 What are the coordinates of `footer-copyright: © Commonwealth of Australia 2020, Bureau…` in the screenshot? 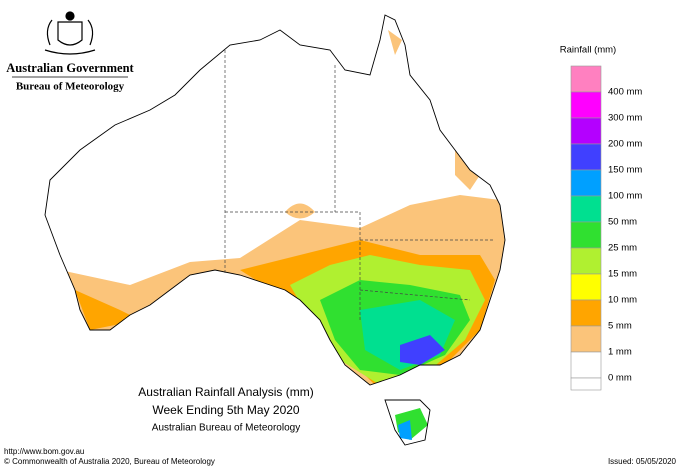 It's located at (109, 461).